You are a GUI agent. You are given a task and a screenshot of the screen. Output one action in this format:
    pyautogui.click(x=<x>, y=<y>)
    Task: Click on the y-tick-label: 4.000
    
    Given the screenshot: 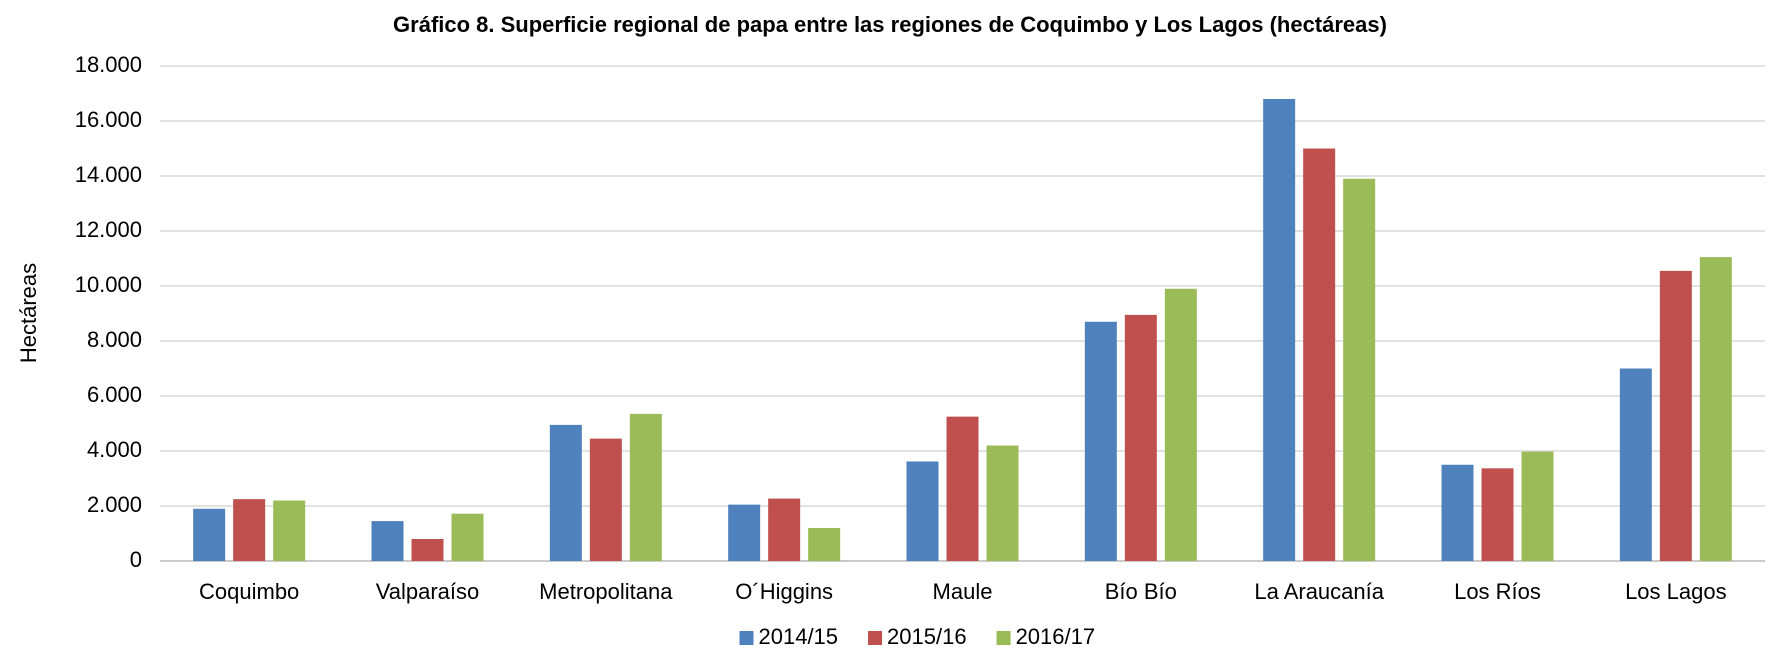 What is the action you would take?
    pyautogui.click(x=114, y=449)
    